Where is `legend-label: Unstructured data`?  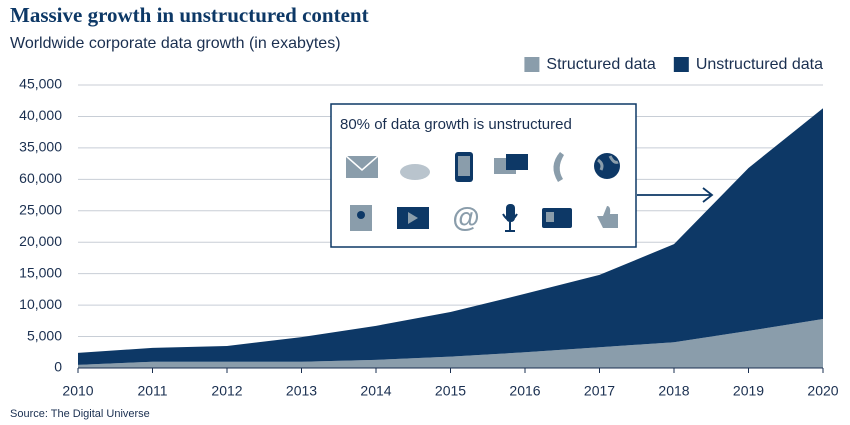
legend-label: Unstructured data is located at coordinates (759, 64).